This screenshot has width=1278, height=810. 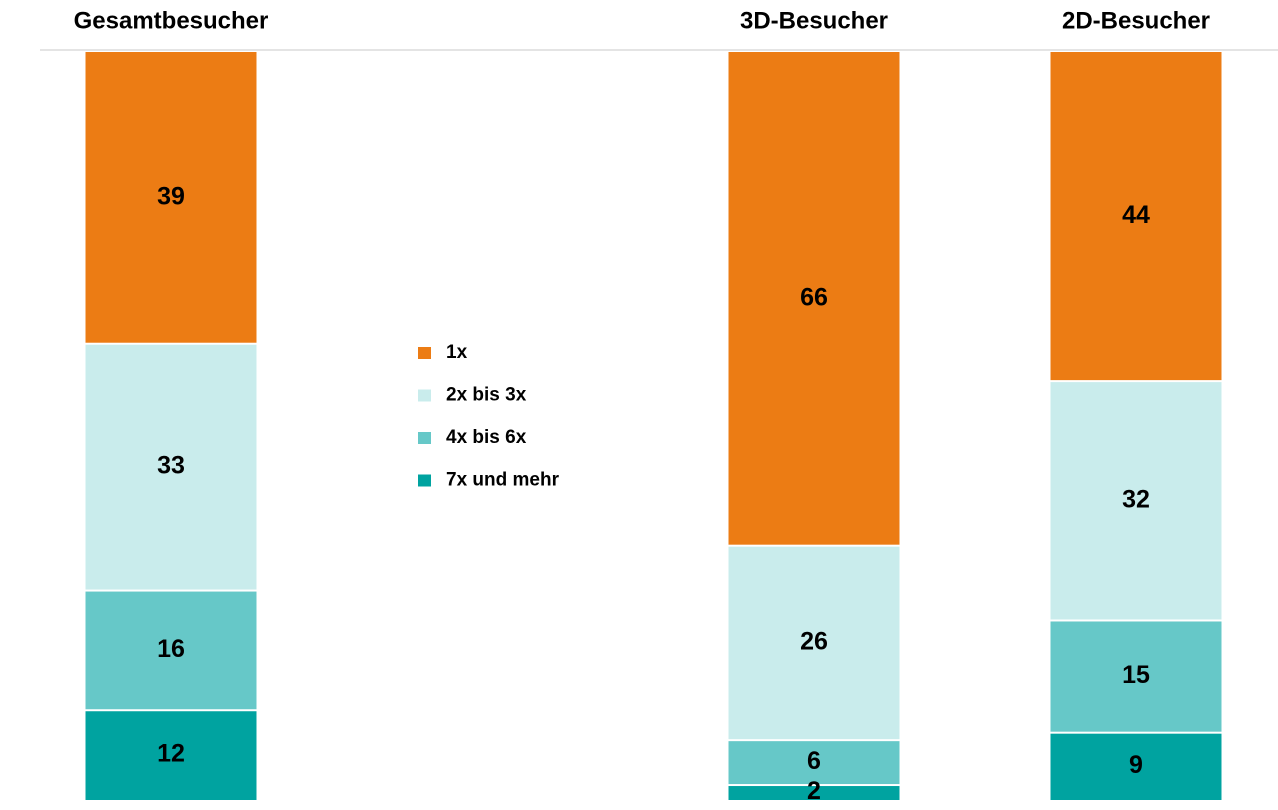 I want to click on legend-label: 4x bis 6x, so click(x=486, y=437).